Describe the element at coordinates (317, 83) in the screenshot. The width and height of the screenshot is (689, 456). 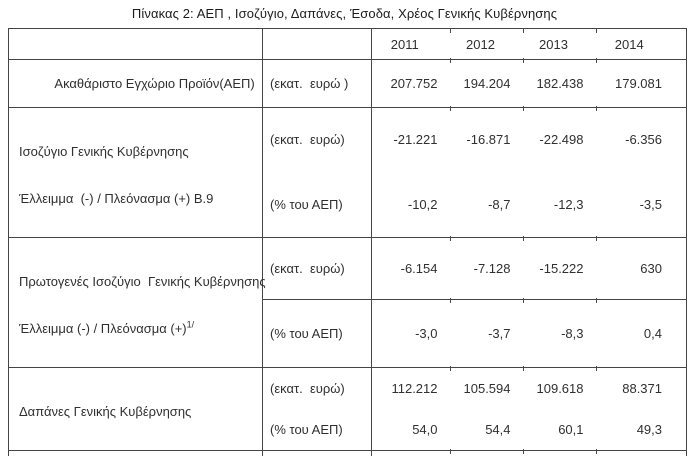
I see `unit-cell: (εκατ. ευρώ )` at that location.